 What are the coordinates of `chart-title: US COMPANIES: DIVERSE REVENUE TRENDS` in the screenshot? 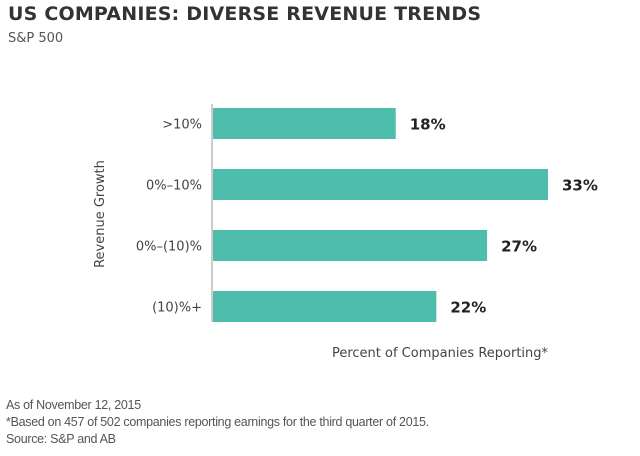 It's located at (245, 14).